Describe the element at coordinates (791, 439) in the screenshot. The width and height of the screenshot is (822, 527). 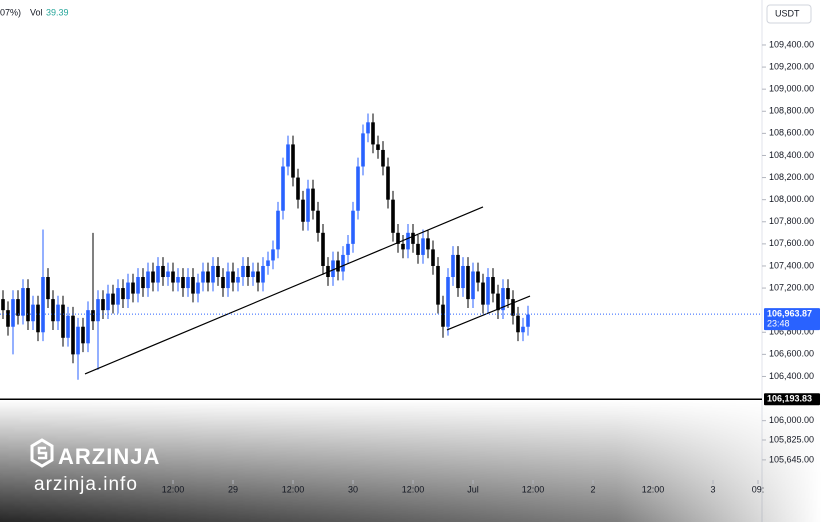
I see `y-tick-label: 105,825.00` at that location.